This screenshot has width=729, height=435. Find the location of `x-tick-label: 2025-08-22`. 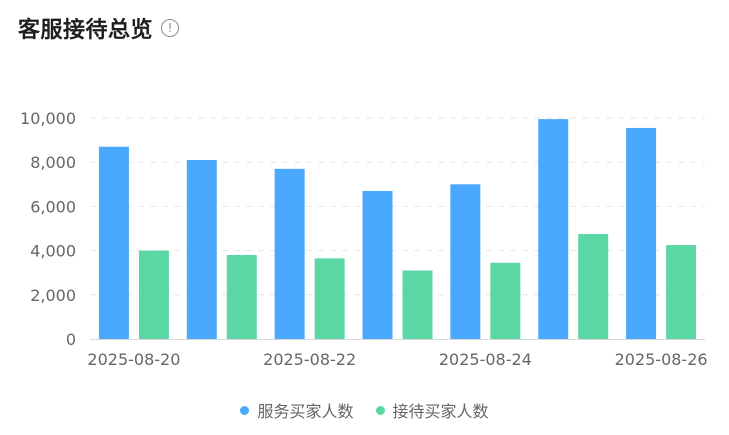

x-tick-label: 2025-08-22 is located at coordinates (309, 359).